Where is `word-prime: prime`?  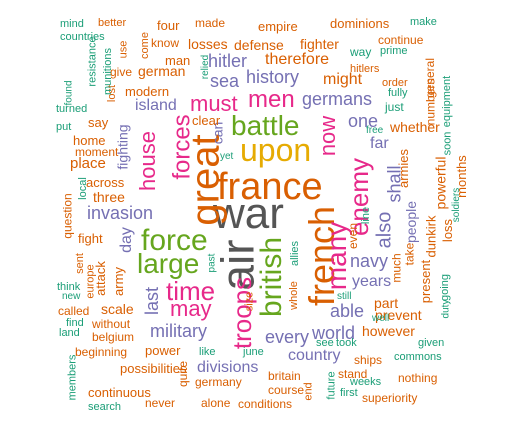
word-prime: prime is located at coordinates (394, 51).